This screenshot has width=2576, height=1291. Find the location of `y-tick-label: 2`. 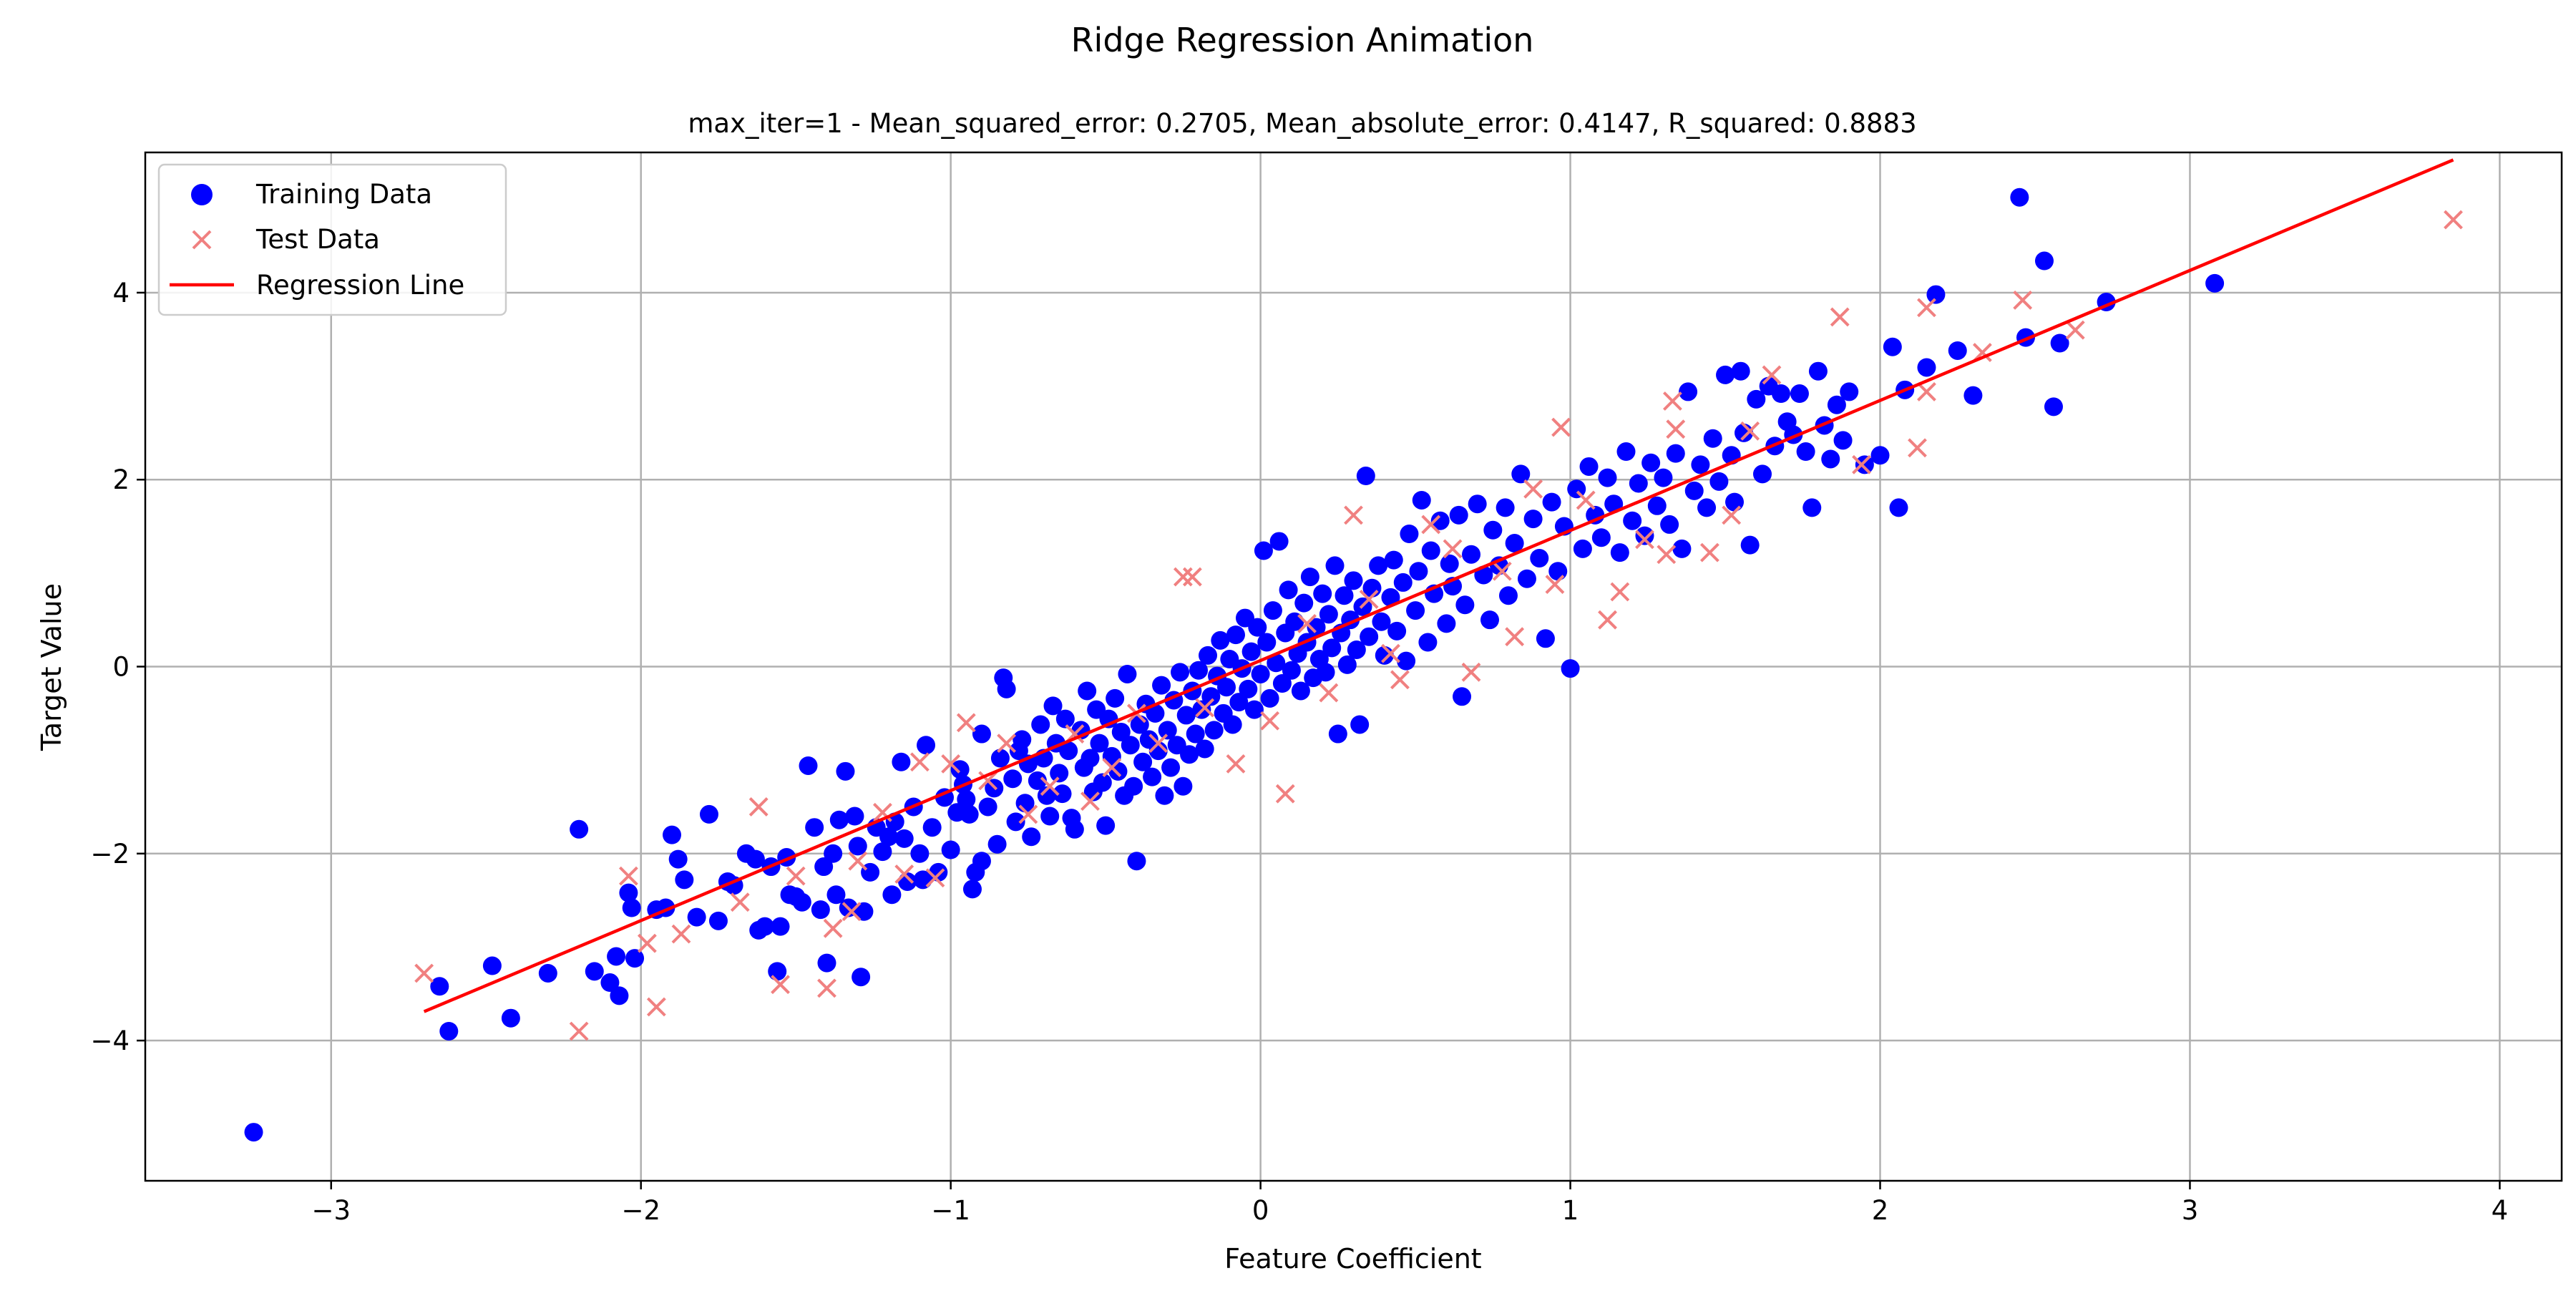

y-tick-label: 2 is located at coordinates (121, 479).